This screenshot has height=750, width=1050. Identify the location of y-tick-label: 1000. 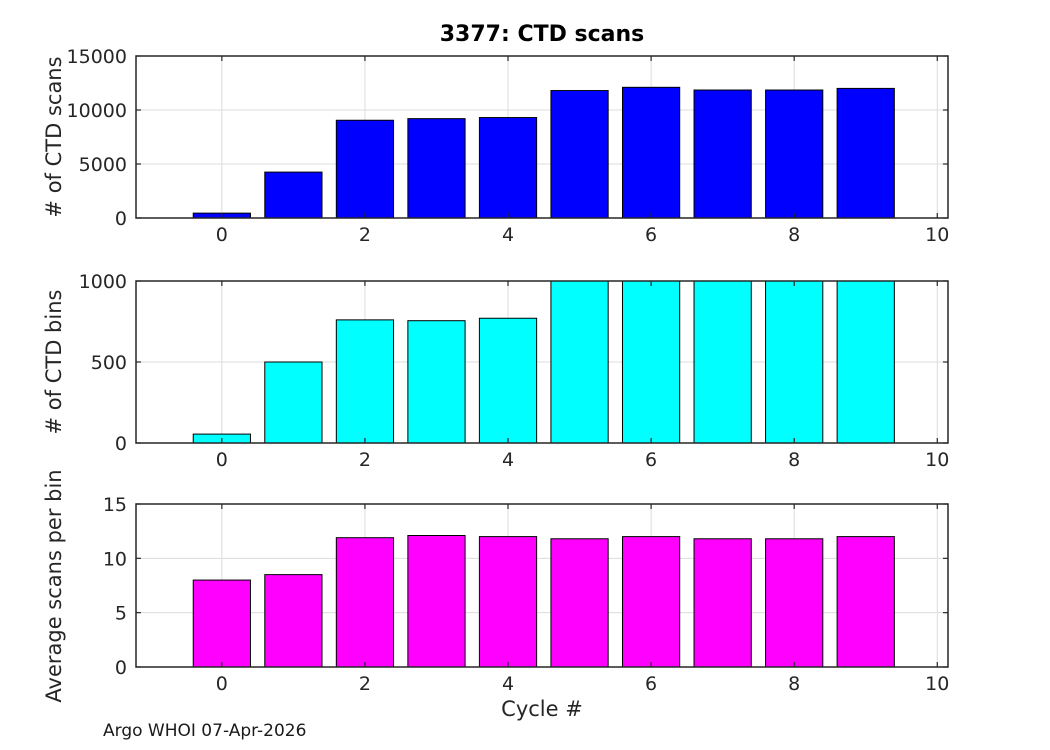
(103, 282).